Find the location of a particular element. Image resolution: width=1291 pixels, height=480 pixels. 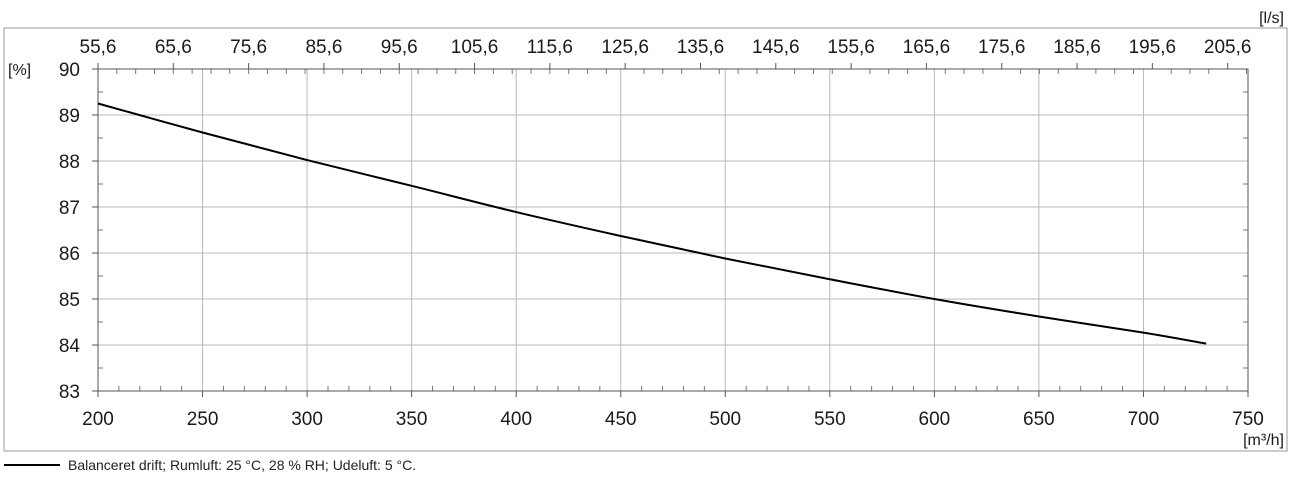

y-tick-label: 86 is located at coordinates (69, 254).